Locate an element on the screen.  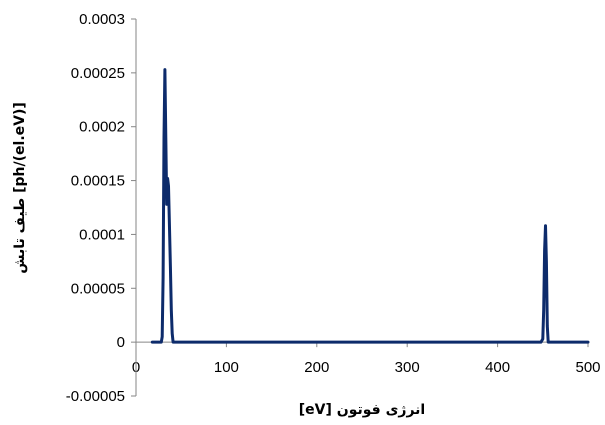
x-tick-label: 300 is located at coordinates (407, 367).